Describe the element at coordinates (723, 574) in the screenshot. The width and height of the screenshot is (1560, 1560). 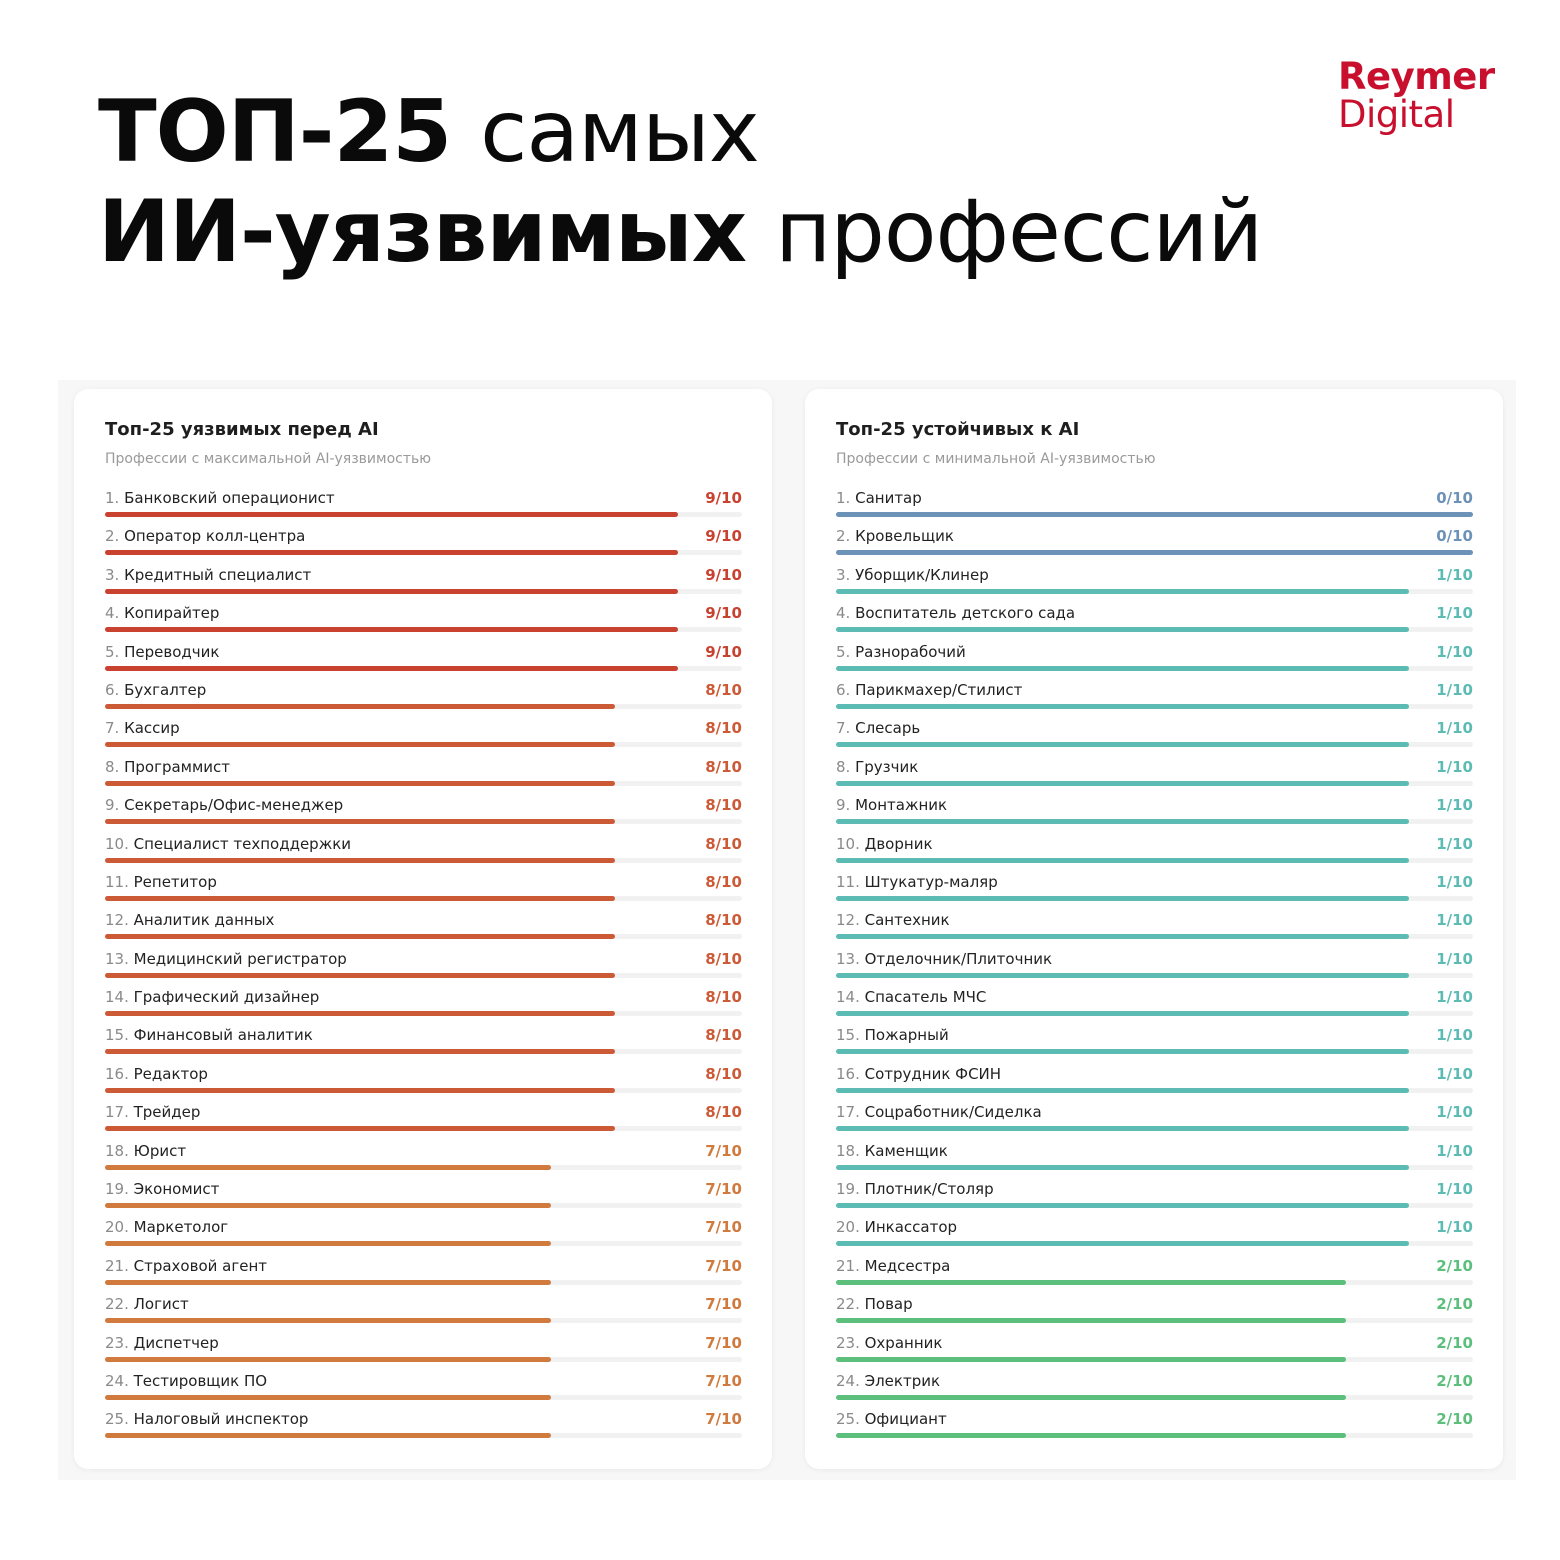
I see `score-label: 9/10` at that location.